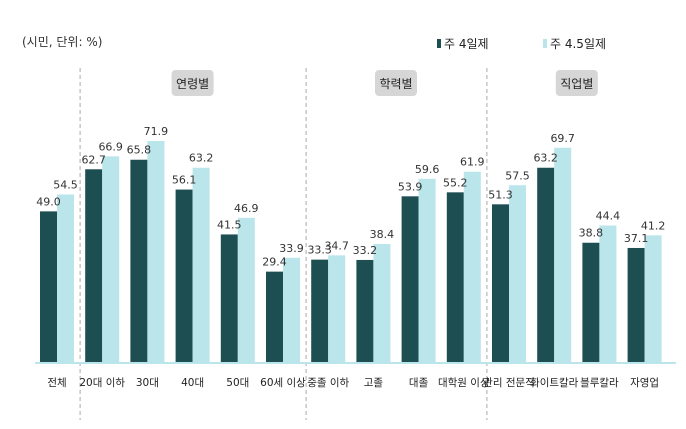 The image size is (686, 429). Describe the element at coordinates (591, 233) in the screenshot. I see `value-label: 38.8` at that location.